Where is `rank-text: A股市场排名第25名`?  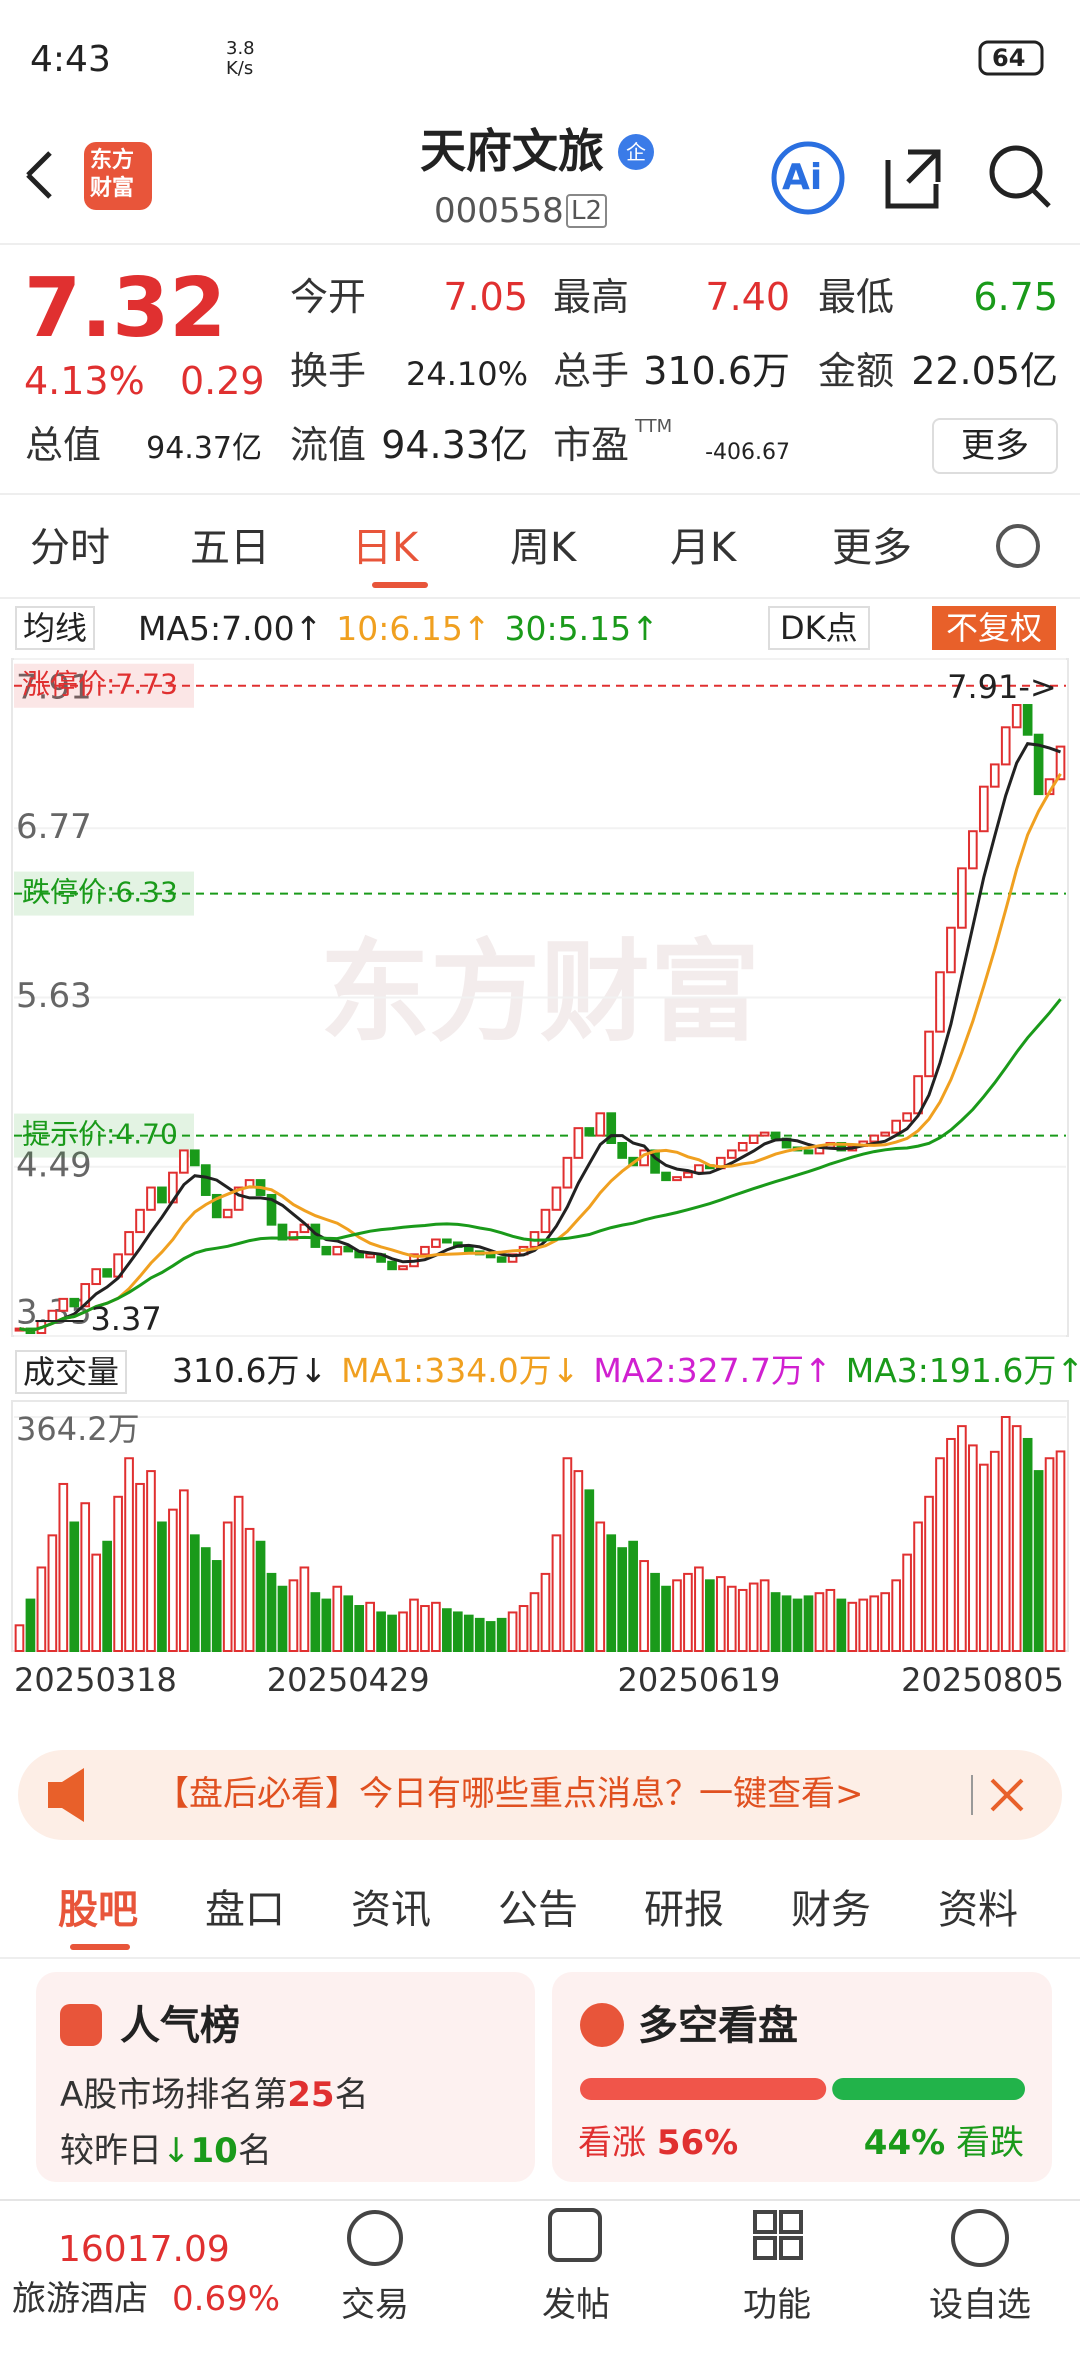
rank-text: A股市场排名第25名 is located at coordinates (214, 2095).